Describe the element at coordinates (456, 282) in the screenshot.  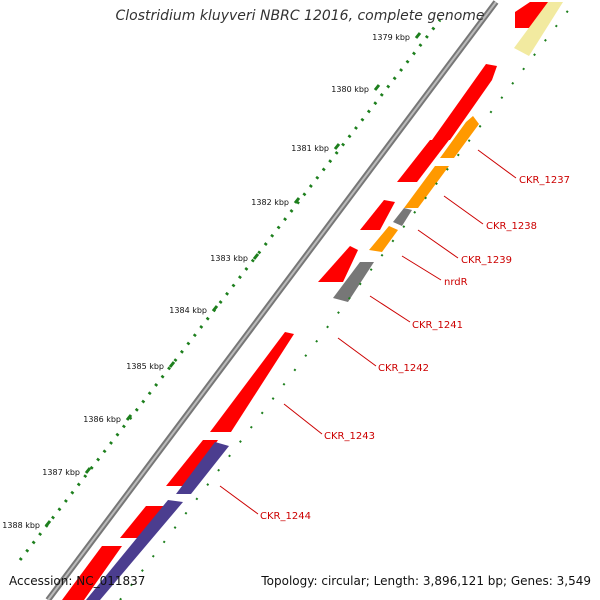
I see `gene-label: nrdR` at that location.